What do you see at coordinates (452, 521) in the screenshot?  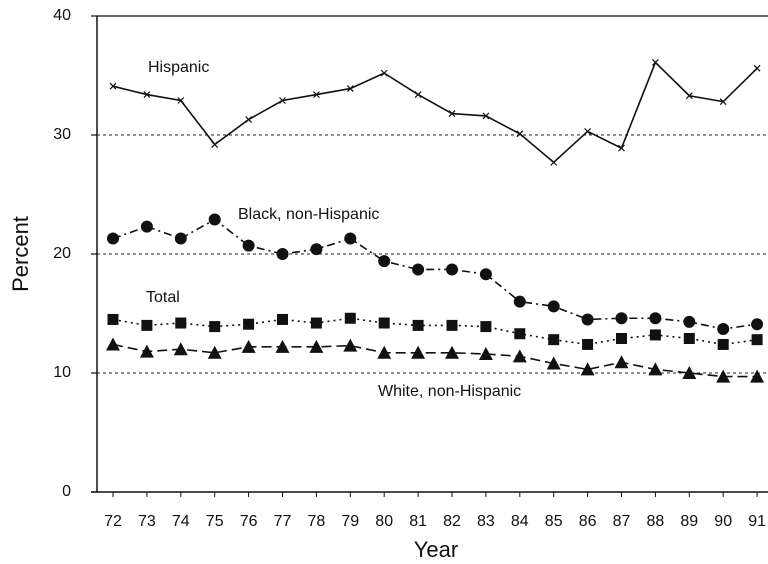 I see `x-tick-label: 82` at bounding box center [452, 521].